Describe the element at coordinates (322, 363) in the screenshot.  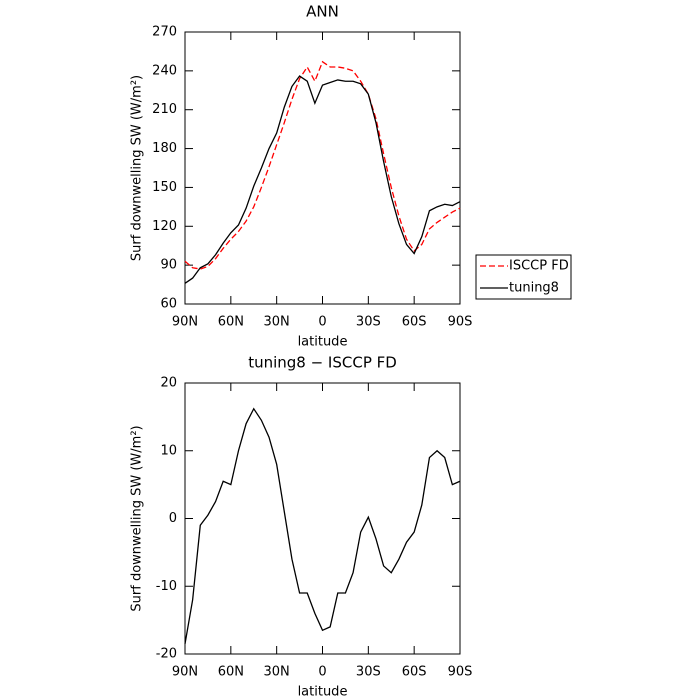
I see `chart-title: tuning8 − ISCCP FD` at that location.